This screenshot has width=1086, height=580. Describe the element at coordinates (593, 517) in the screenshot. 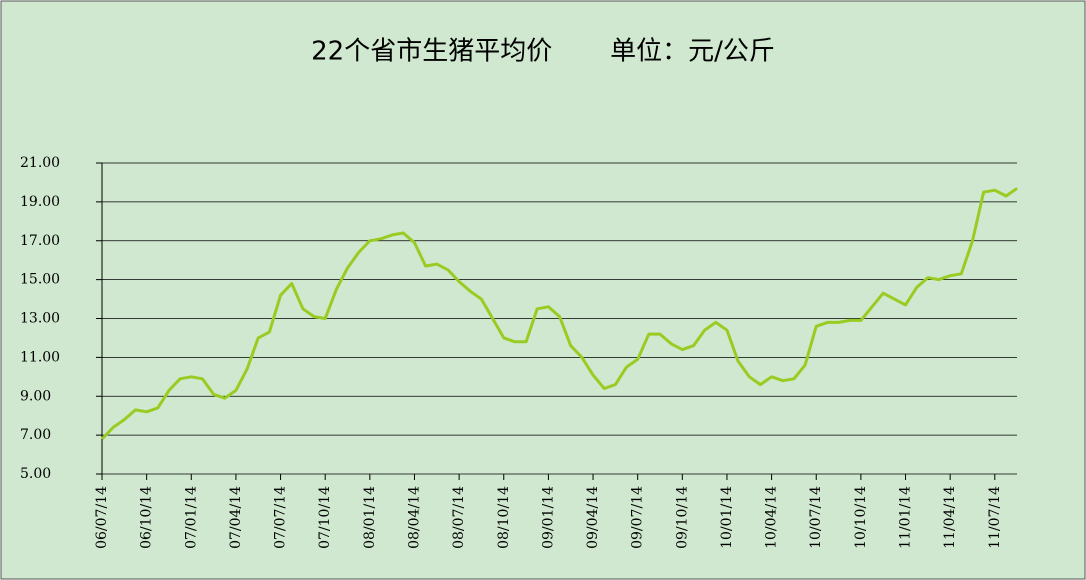

I see `x-tick-label: 09/04/14` at that location.